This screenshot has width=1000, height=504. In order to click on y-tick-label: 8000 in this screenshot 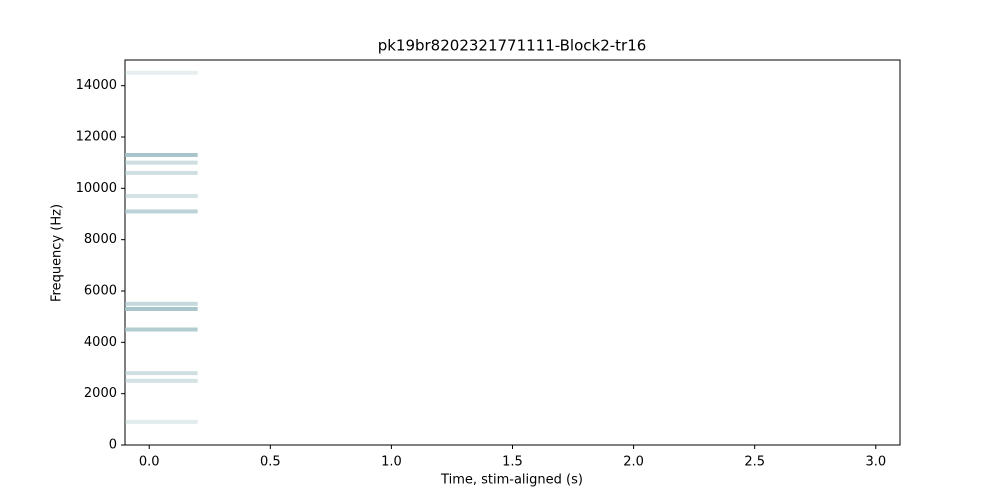, I will do `click(100, 239)`.